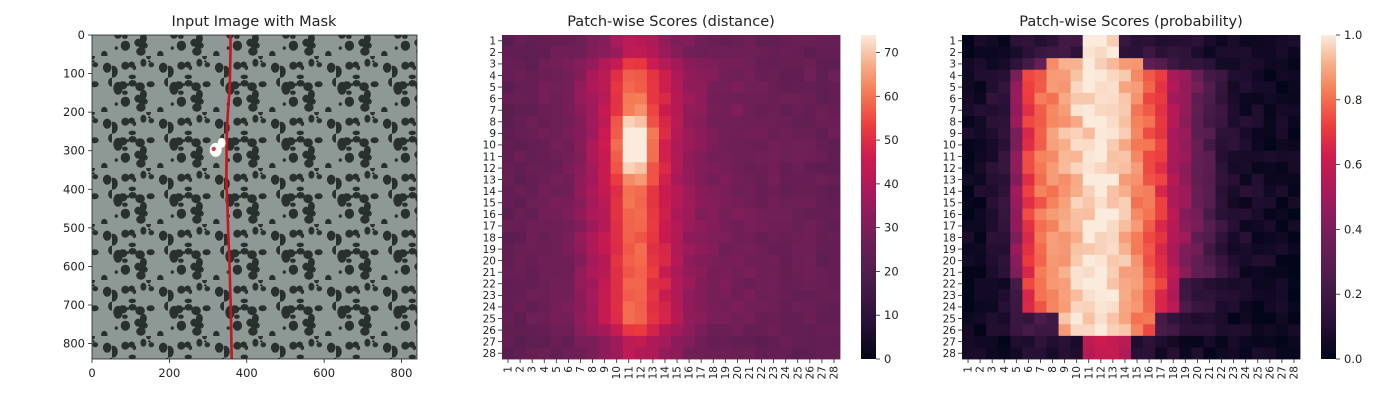  I want to click on y-tick-label: 7, so click(492, 111).